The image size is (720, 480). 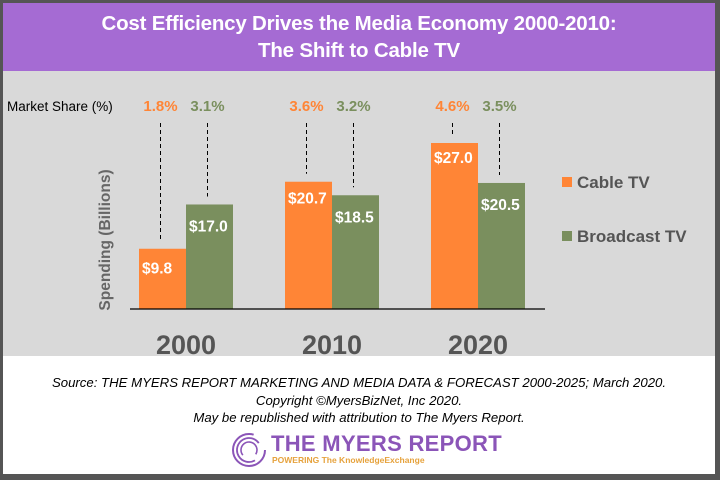 I want to click on logo-tagline: POWERING The KnowledgeExchange, so click(x=348, y=460).